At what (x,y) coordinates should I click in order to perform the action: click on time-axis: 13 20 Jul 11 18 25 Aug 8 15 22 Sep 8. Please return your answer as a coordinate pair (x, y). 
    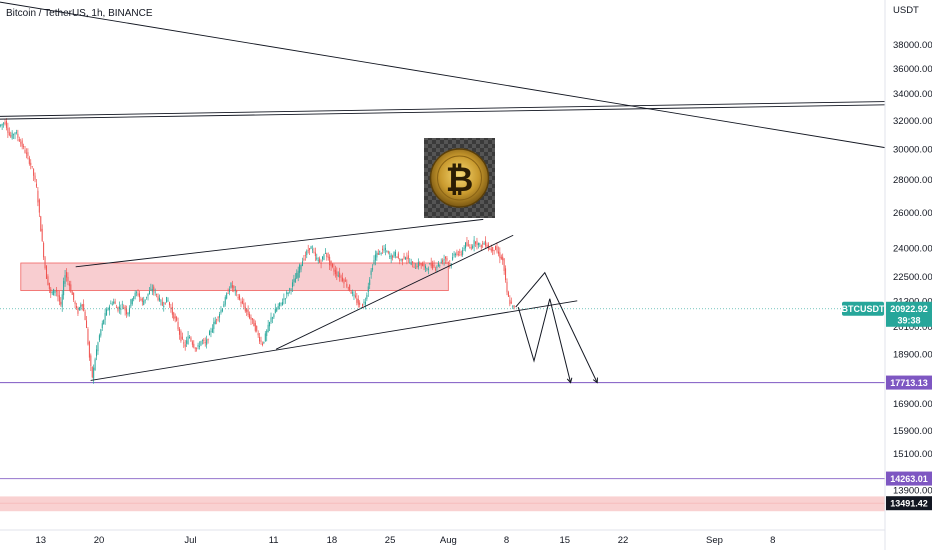
    Looking at the image, I should click on (405, 540).